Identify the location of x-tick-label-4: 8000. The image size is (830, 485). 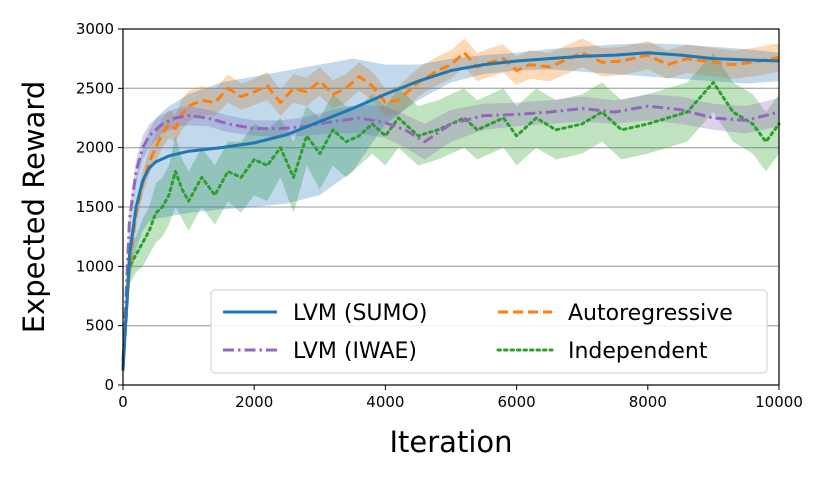
(648, 402).